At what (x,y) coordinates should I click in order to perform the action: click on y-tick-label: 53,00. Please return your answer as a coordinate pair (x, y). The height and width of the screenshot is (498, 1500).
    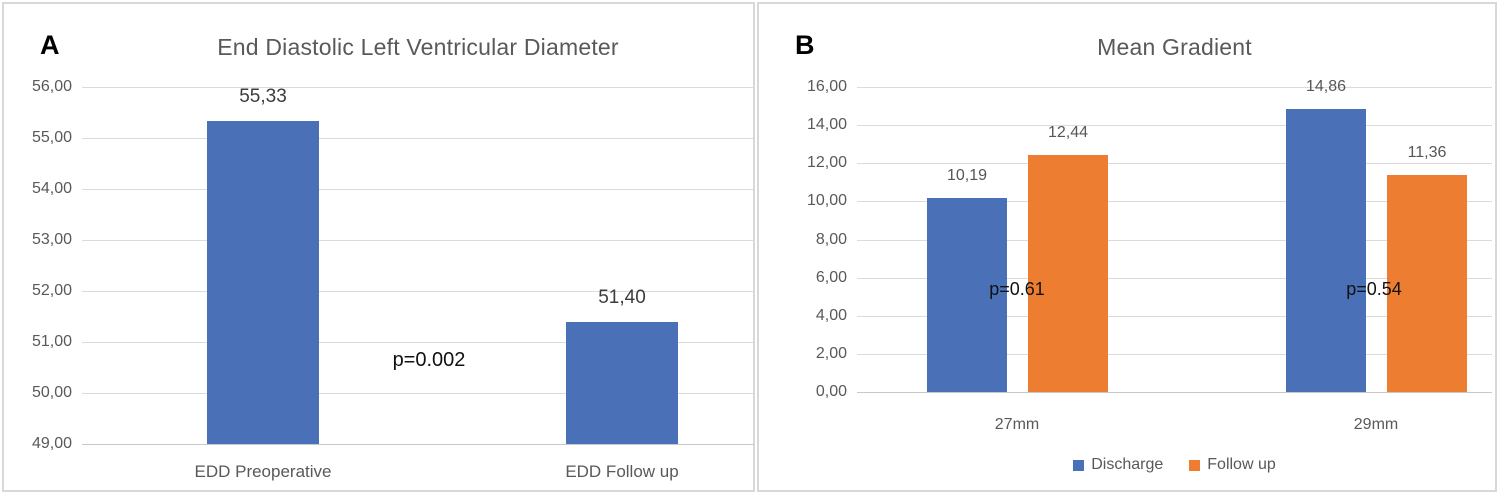
    Looking at the image, I should click on (51, 239).